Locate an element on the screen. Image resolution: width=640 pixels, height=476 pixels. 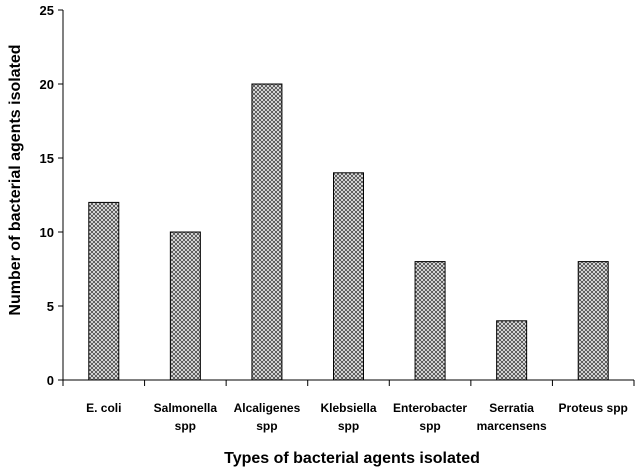
x-category-label-line: marcensens is located at coordinates (512, 426).